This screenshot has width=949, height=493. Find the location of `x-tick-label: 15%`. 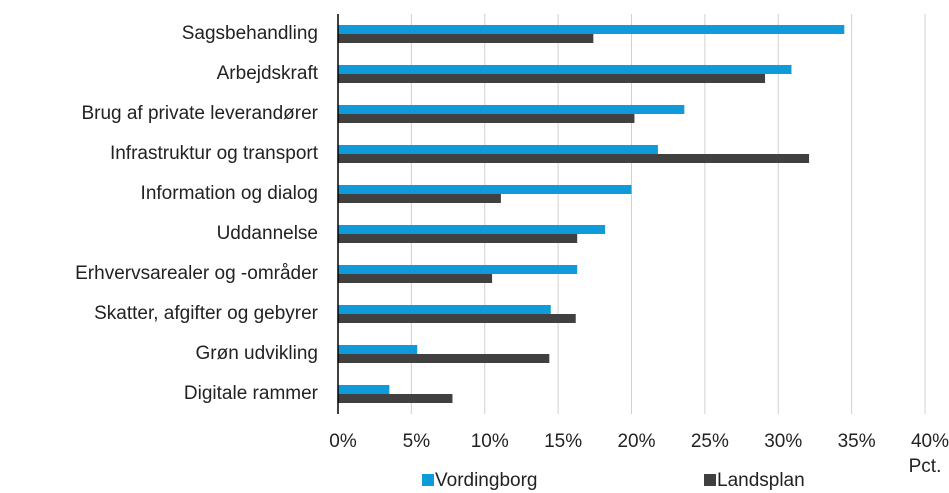

x-tick-label: 15% is located at coordinates (563, 441).